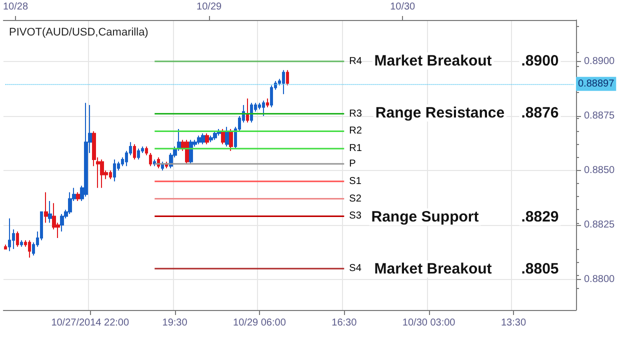  What do you see at coordinates (259, 323) in the screenshot?
I see `x-tick-label: 10/29 06:00` at bounding box center [259, 323].